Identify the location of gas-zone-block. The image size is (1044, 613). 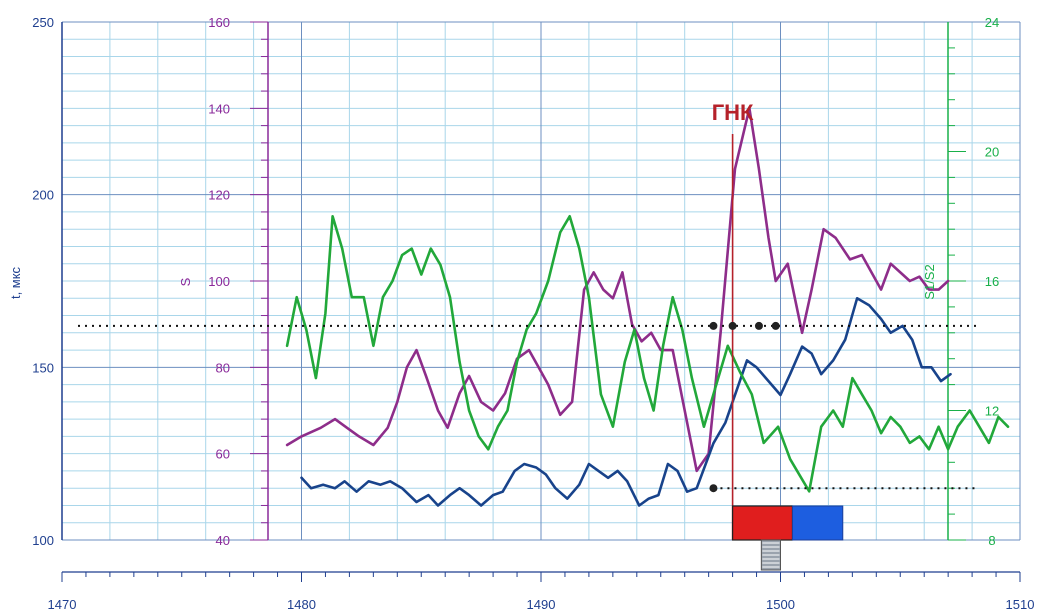
(762, 523).